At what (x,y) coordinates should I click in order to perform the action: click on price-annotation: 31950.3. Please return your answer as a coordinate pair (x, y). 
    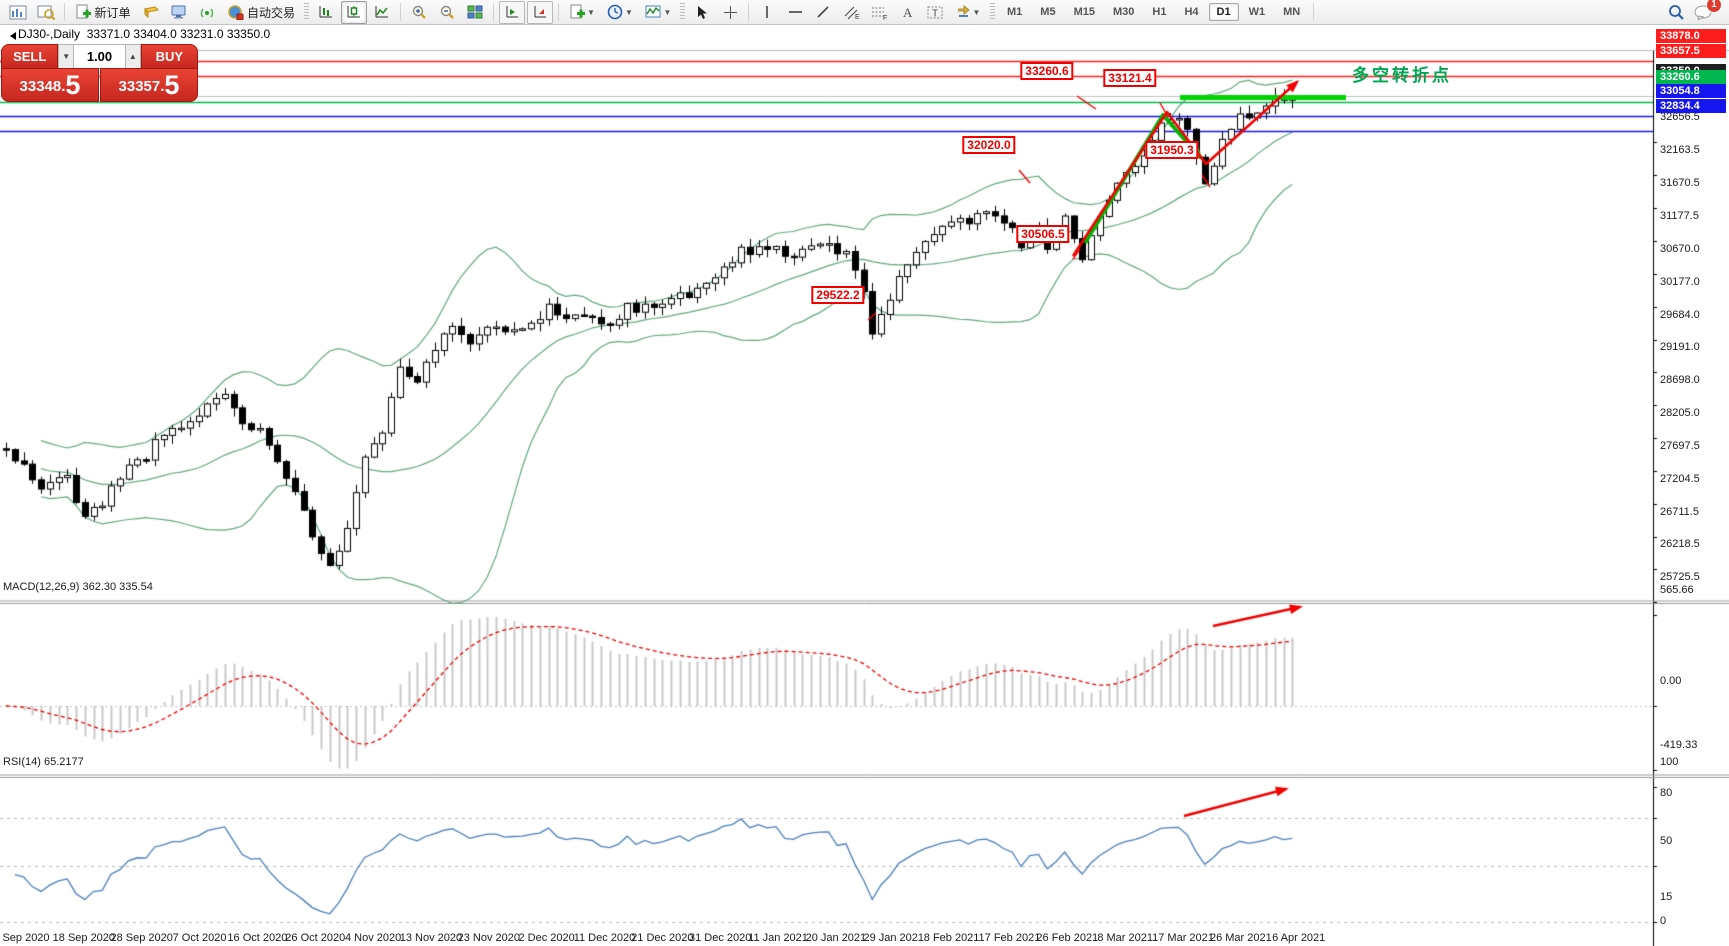
    Looking at the image, I should click on (1172, 150).